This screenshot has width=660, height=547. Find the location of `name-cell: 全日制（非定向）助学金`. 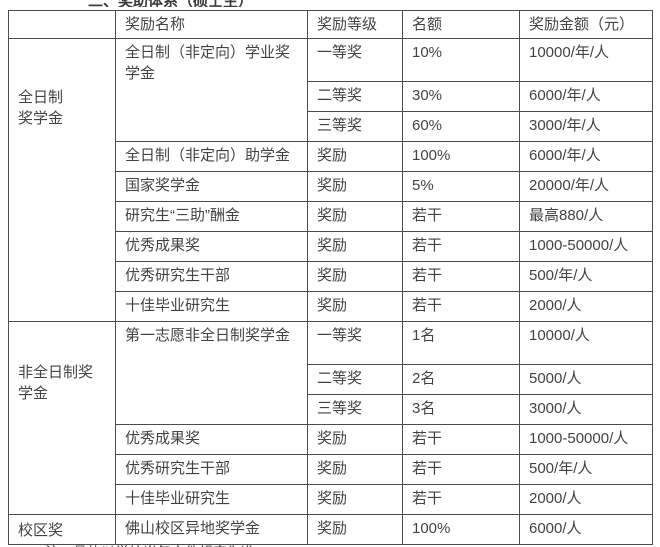

name-cell: 全日制（非定向）助学金 is located at coordinates (211, 156).